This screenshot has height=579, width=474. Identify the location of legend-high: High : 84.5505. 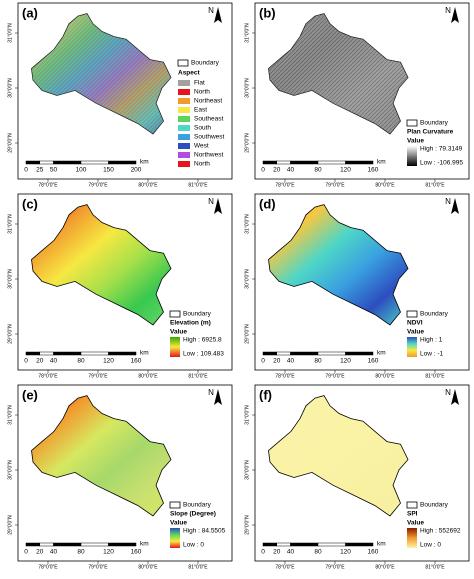
(204, 531).